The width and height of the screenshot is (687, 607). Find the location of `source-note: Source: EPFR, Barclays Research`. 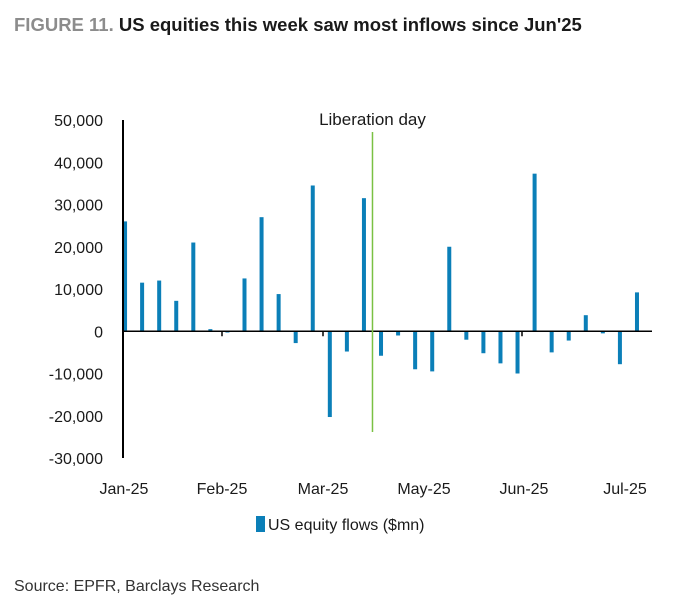

source-note: Source: EPFR, Barclays Research is located at coordinates (137, 586).